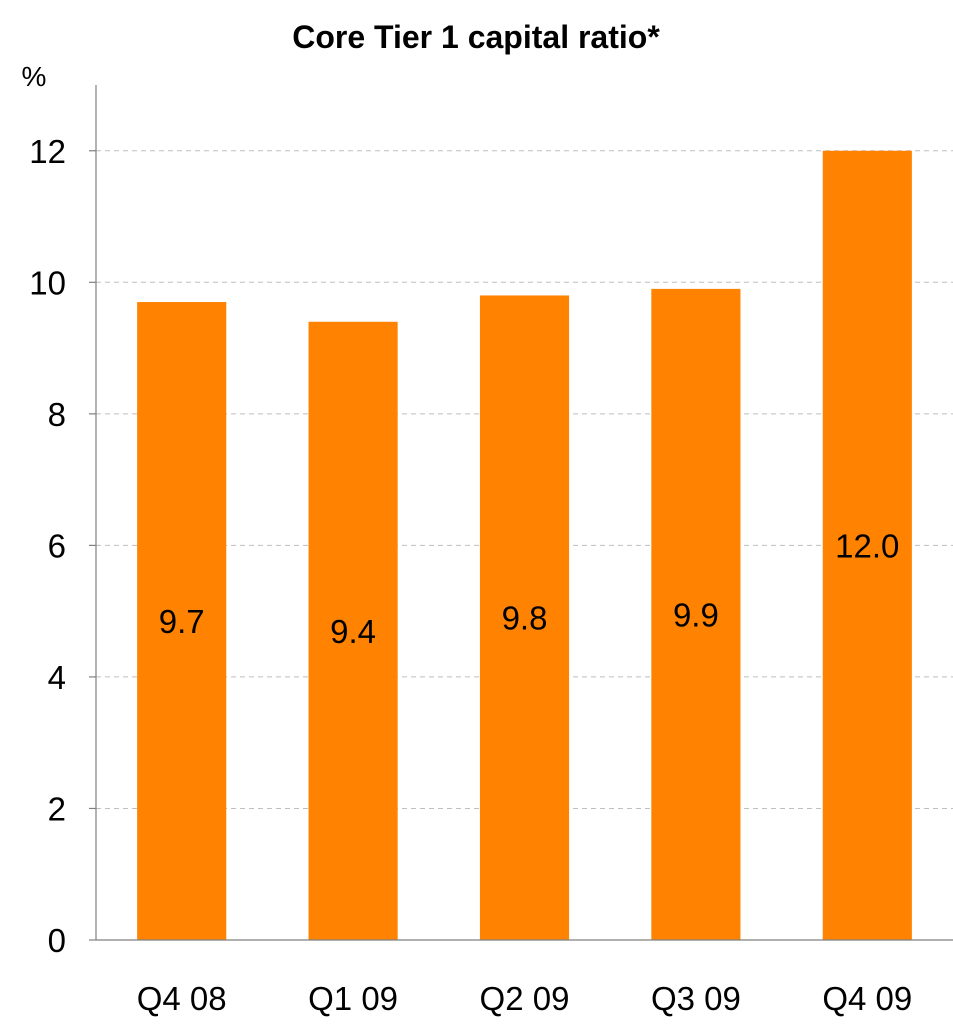 The image size is (953, 1025). I want to click on data-label: 9.8, so click(525, 618).